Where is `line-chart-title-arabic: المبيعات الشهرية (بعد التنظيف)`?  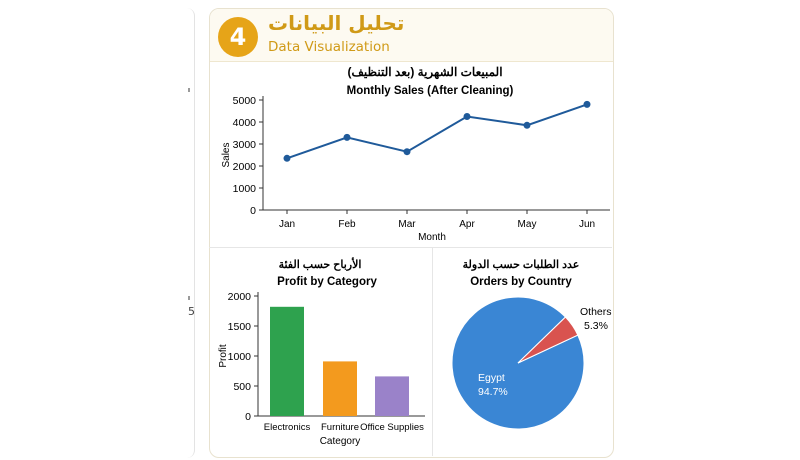
line-chart-title-arabic: المبيعات الشهرية (بعد التنظيف) is located at coordinates (424, 72).